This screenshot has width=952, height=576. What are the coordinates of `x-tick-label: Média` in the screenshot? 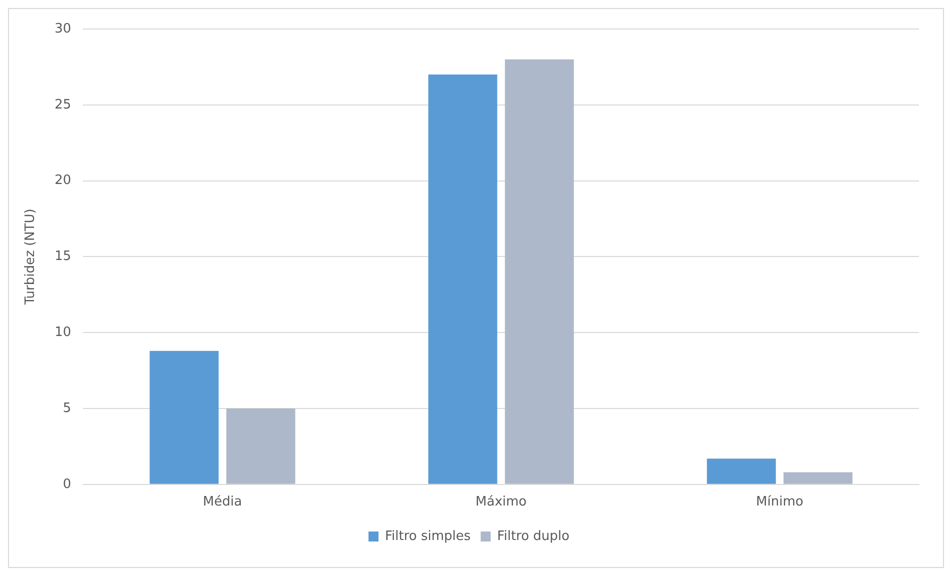 It's located at (222, 502).